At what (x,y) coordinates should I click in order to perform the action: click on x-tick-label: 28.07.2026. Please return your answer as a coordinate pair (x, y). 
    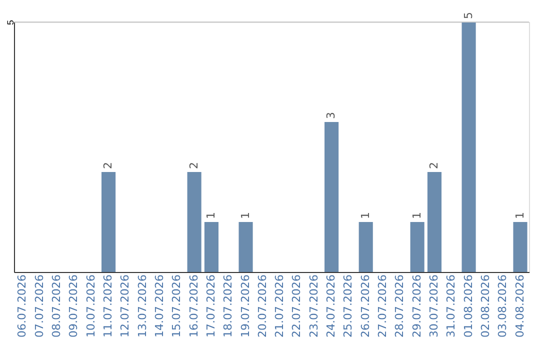
    Looking at the image, I should click on (399, 306).